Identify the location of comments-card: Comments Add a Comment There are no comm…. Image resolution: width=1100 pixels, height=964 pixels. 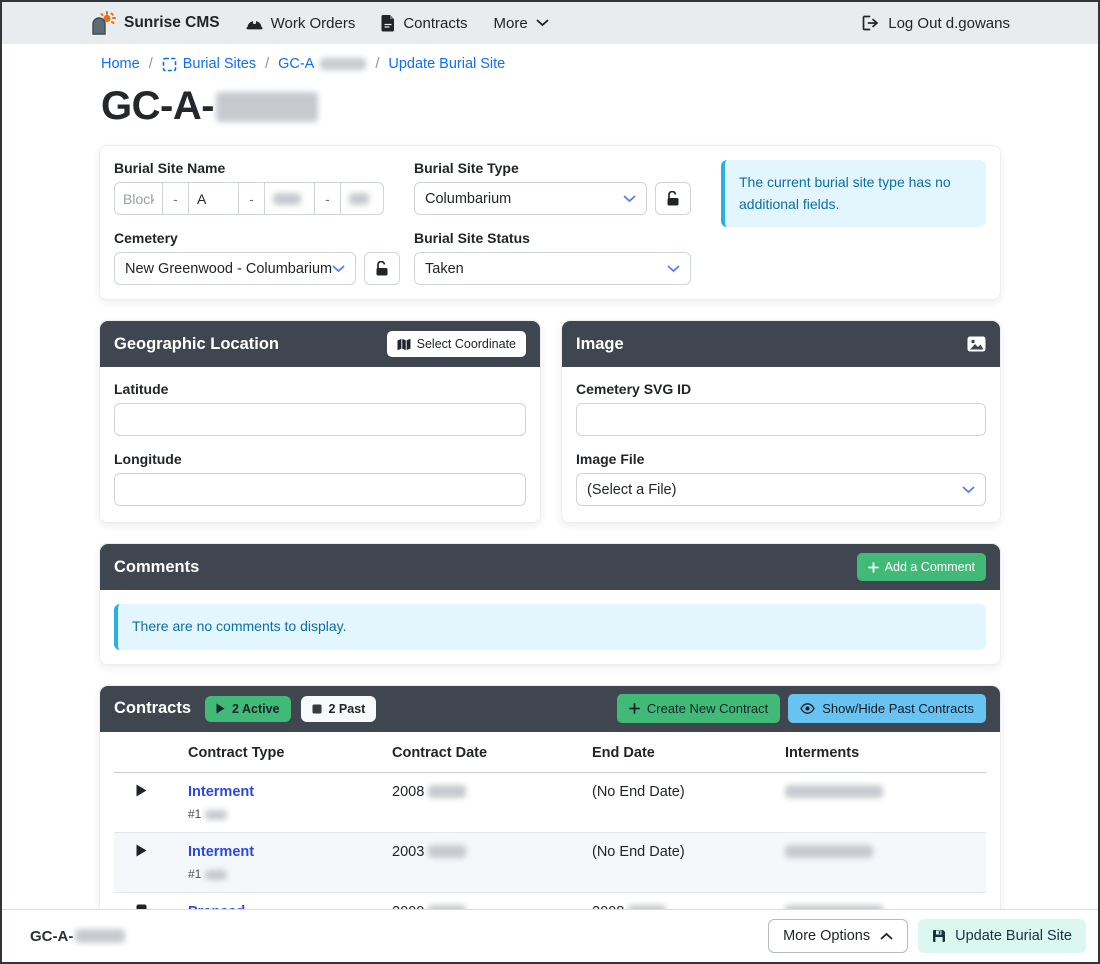
(550, 604).